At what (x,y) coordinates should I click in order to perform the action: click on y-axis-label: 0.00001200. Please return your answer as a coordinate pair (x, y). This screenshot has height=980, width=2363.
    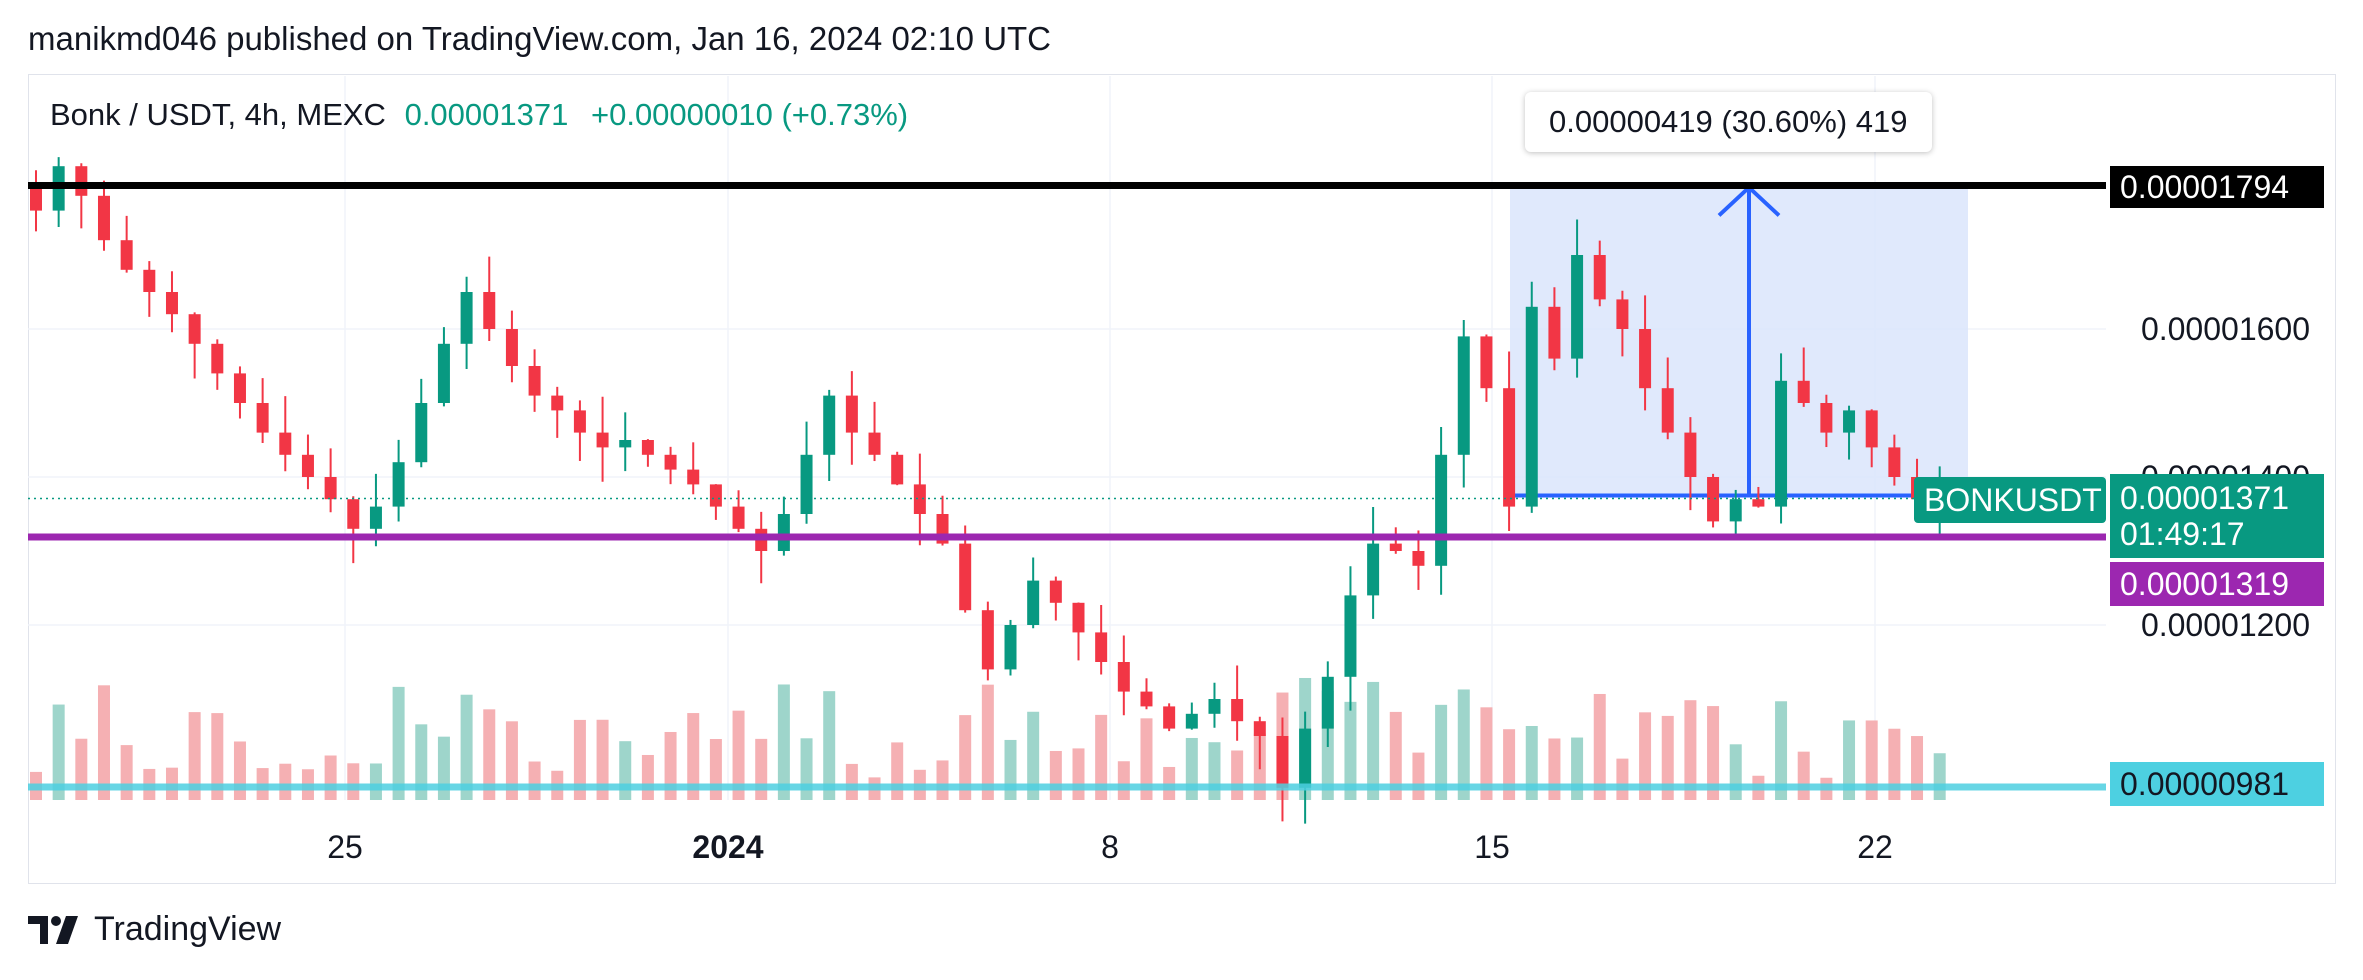
    Looking at the image, I should click on (2225, 625).